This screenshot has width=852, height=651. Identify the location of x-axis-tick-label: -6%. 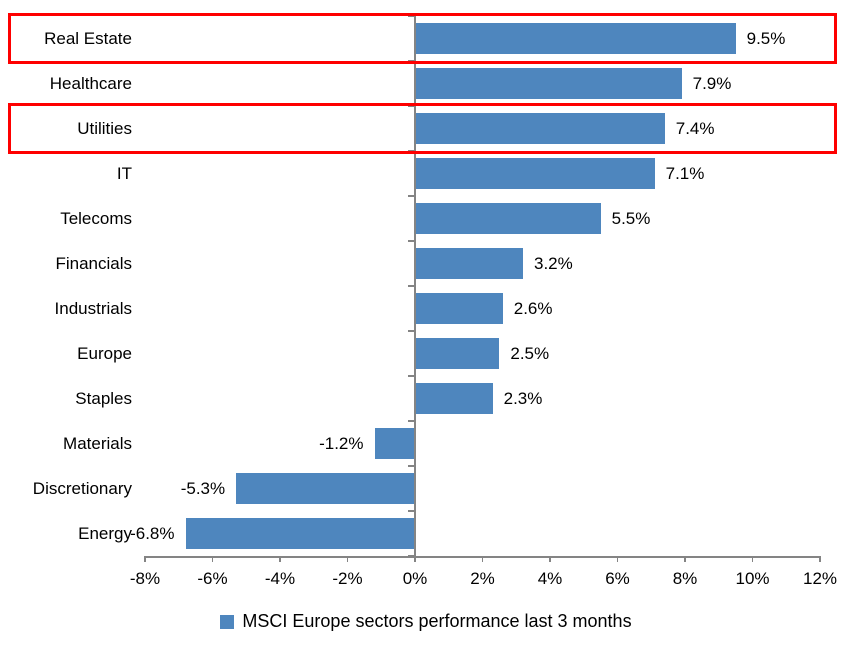
(212, 578).